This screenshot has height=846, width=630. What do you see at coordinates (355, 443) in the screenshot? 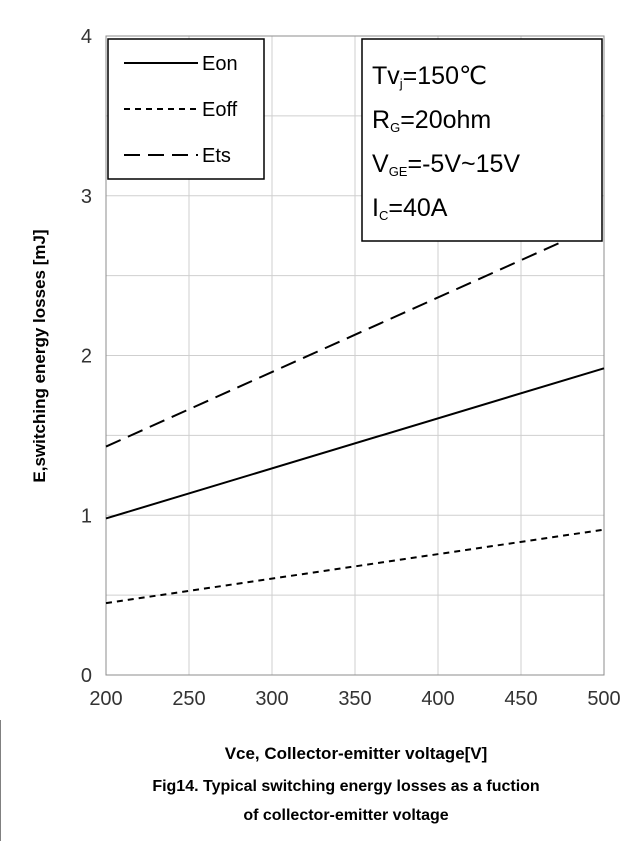
I see `series-line-eon` at bounding box center [355, 443].